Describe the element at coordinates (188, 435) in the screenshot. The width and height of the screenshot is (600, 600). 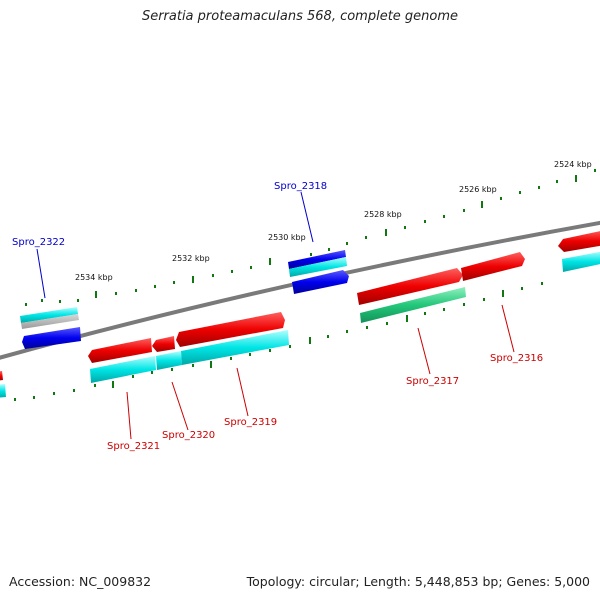
I see `gene-label-spro-2320: Spro_2320` at that location.